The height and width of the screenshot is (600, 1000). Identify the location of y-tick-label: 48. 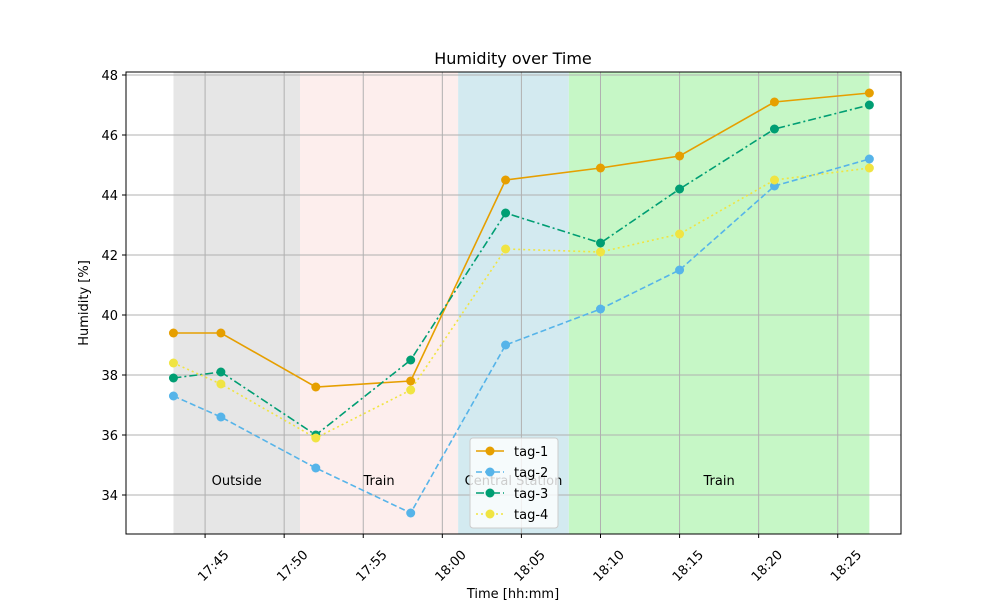
(109, 76).